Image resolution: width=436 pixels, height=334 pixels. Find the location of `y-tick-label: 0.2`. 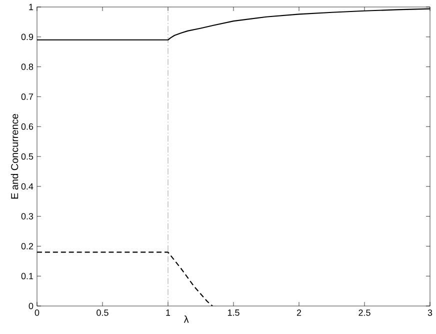

y-tick-label: 0.2 is located at coordinates (27, 246).